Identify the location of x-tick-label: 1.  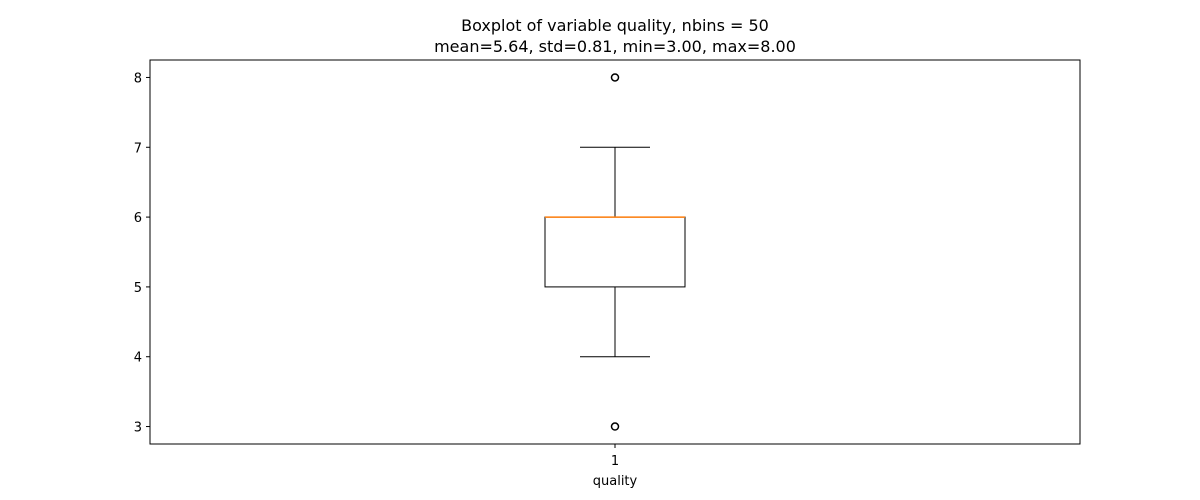
(615, 461).